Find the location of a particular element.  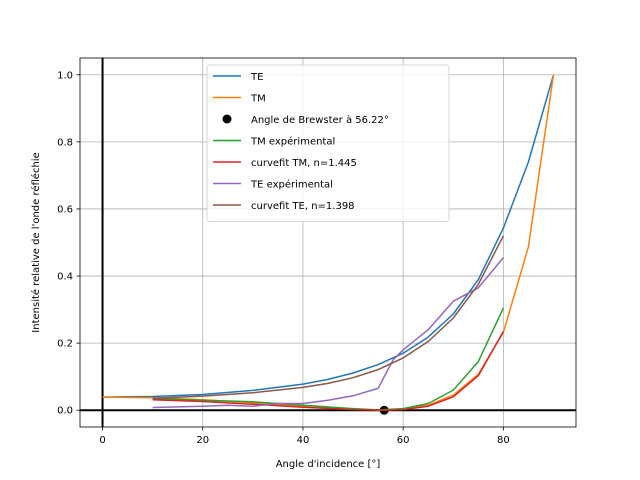

legend-label: TE expérimental is located at coordinates (291, 185).